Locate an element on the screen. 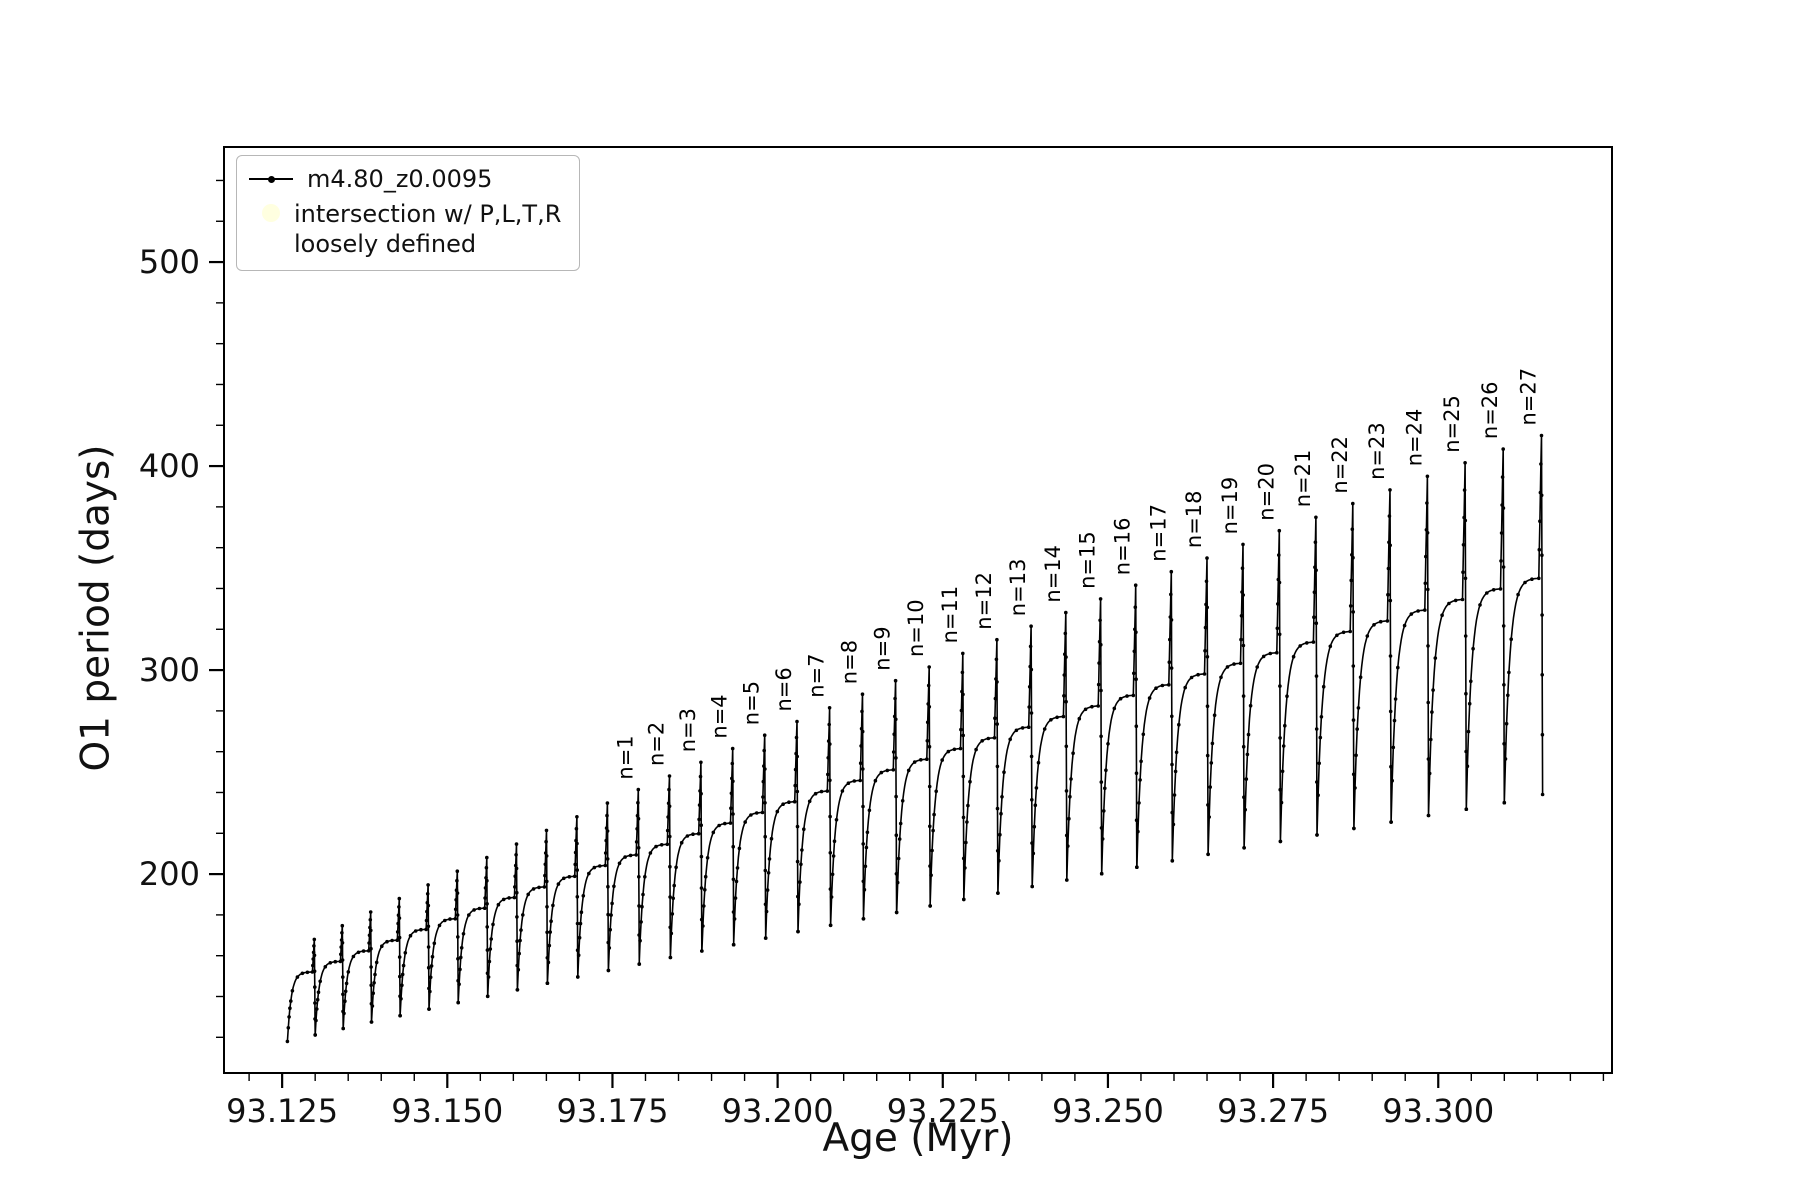 Image resolution: width=1800 pixels, height=1200 pixels. x-tick-label: 93.175 is located at coordinates (612, 1111).